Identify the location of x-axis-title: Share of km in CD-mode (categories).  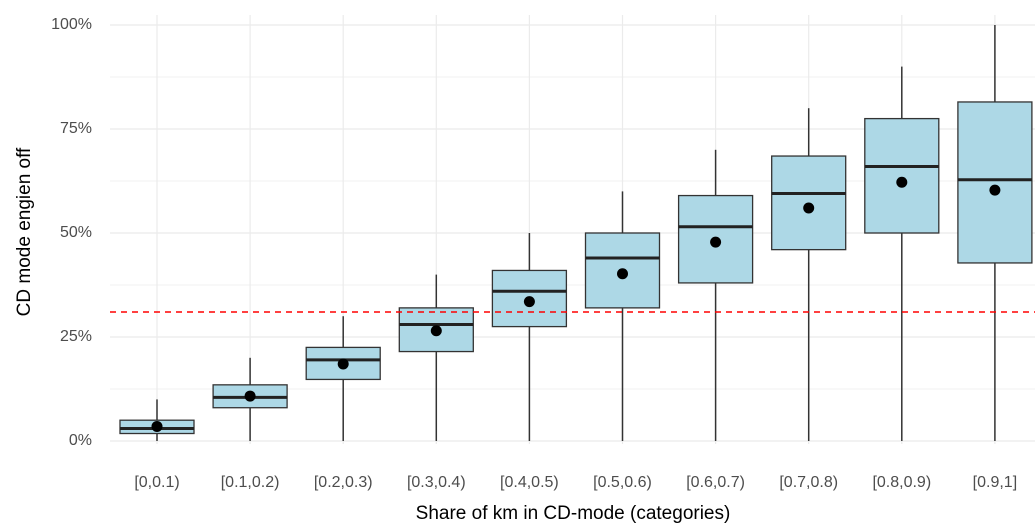
(573, 513).